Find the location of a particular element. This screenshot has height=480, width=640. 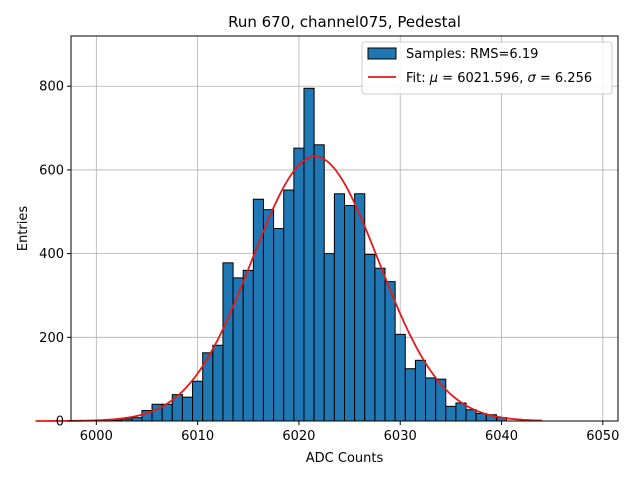

y-axis-ticks: 0 200 400 600 800 is located at coordinates (55, 255).